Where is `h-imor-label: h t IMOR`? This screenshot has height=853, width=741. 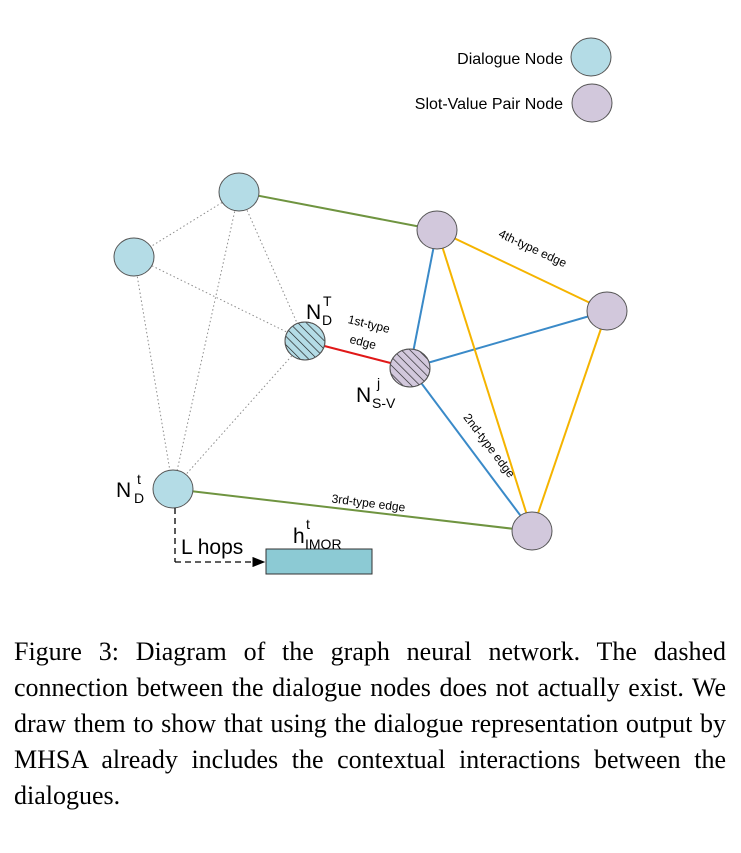 h-imor-label: h t IMOR is located at coordinates (317, 534).